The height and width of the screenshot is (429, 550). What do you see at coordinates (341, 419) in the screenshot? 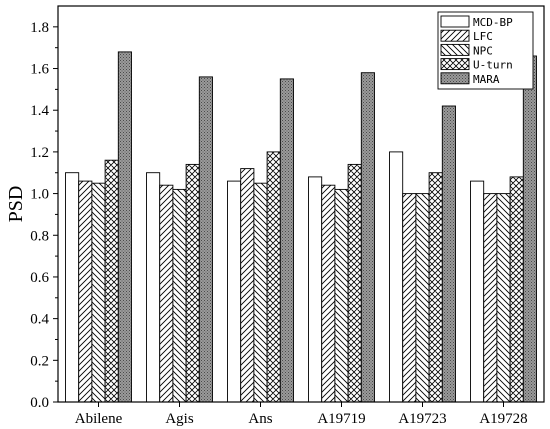
I see `x-tick-label: A19719` at bounding box center [341, 419].